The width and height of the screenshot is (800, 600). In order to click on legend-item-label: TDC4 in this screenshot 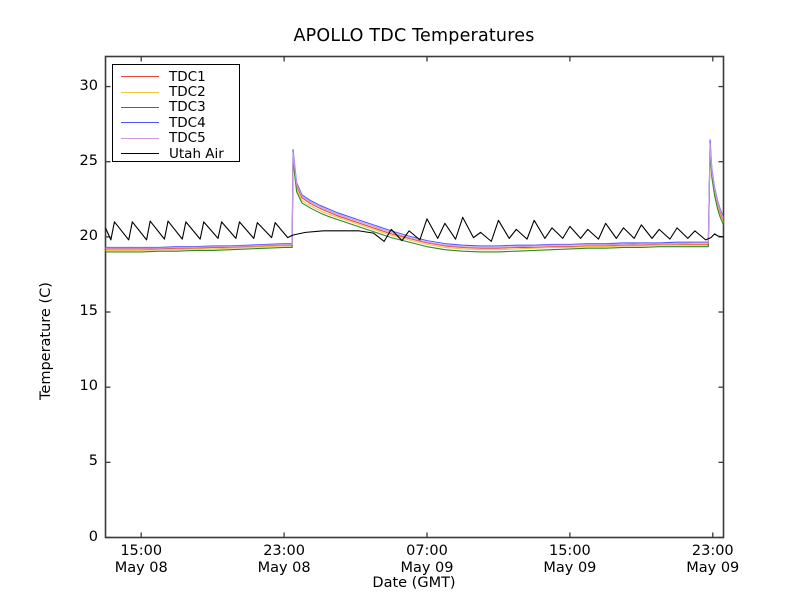, I will do `click(187, 122)`.